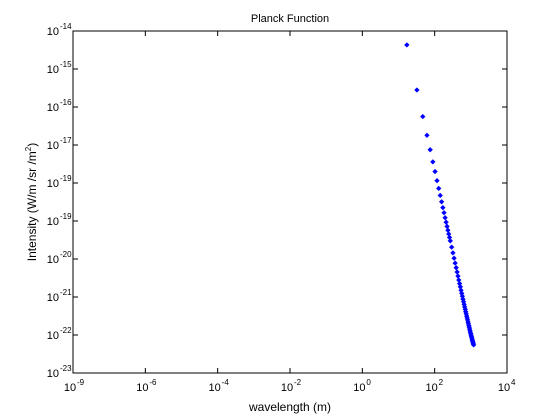 The image size is (560, 420). Describe the element at coordinates (226, 382) in the screenshot. I see `x-tick-label-exp: -4` at that location.